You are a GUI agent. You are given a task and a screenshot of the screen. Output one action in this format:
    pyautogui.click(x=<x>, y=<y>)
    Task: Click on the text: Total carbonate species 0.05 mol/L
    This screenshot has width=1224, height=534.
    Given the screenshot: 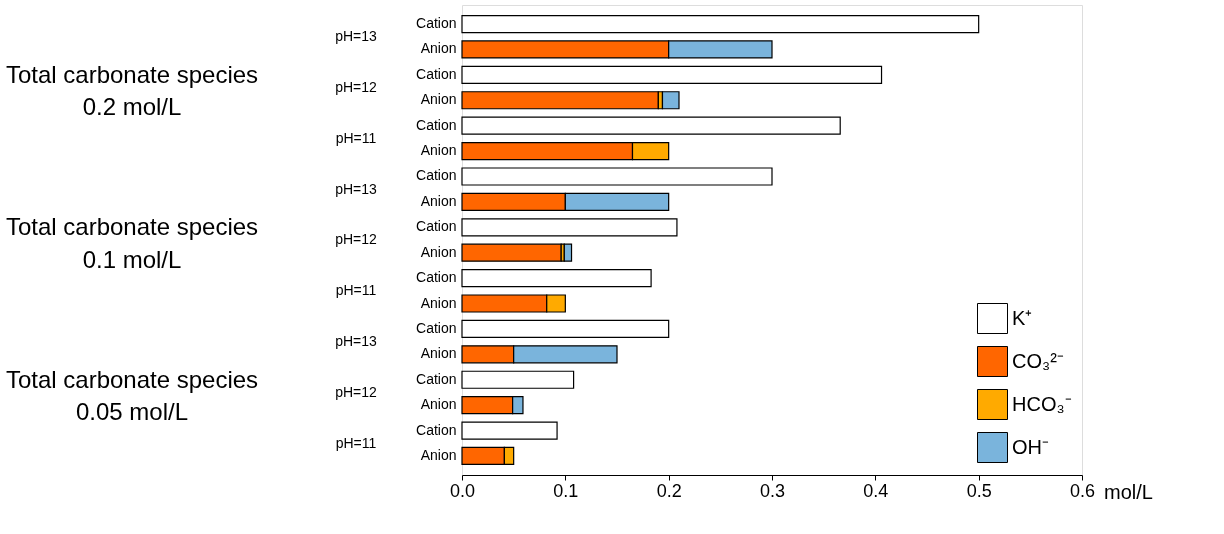 What is the action you would take?
    pyautogui.click(x=132, y=395)
    